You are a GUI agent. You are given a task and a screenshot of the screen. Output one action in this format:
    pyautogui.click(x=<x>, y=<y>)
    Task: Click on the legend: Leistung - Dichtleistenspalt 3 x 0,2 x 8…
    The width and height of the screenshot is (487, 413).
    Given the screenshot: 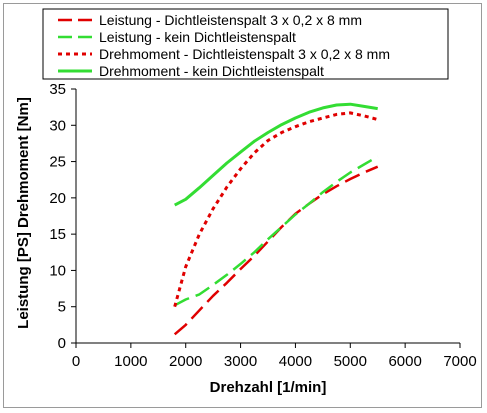 What is the action you would take?
    pyautogui.click(x=245, y=44)
    